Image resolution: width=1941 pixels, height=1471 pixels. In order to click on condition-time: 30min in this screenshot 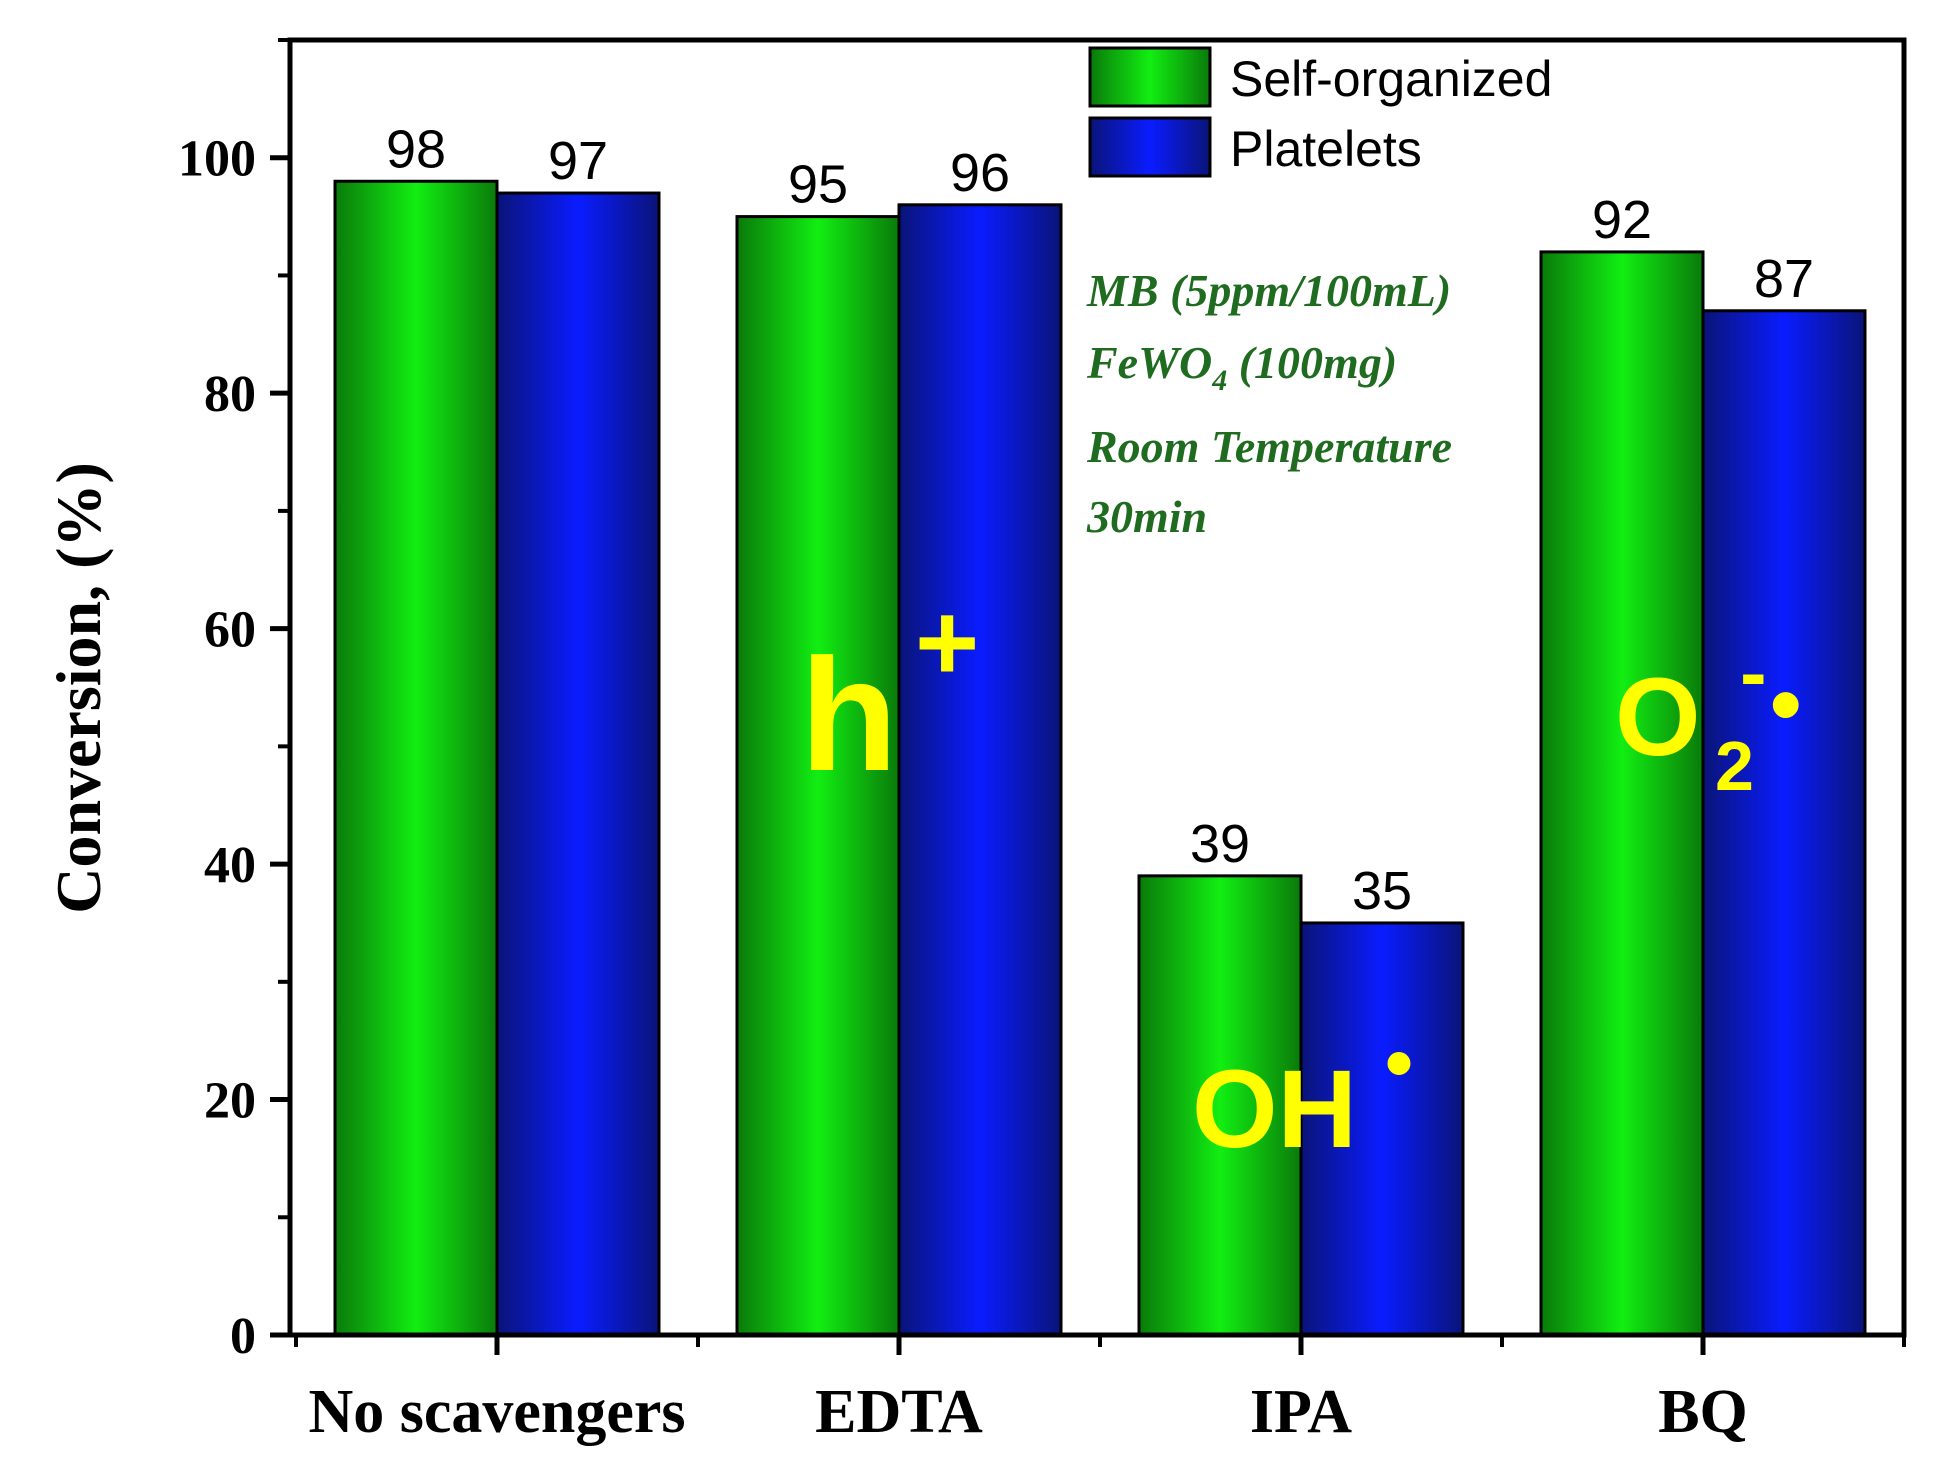, I will do `click(1146, 516)`.